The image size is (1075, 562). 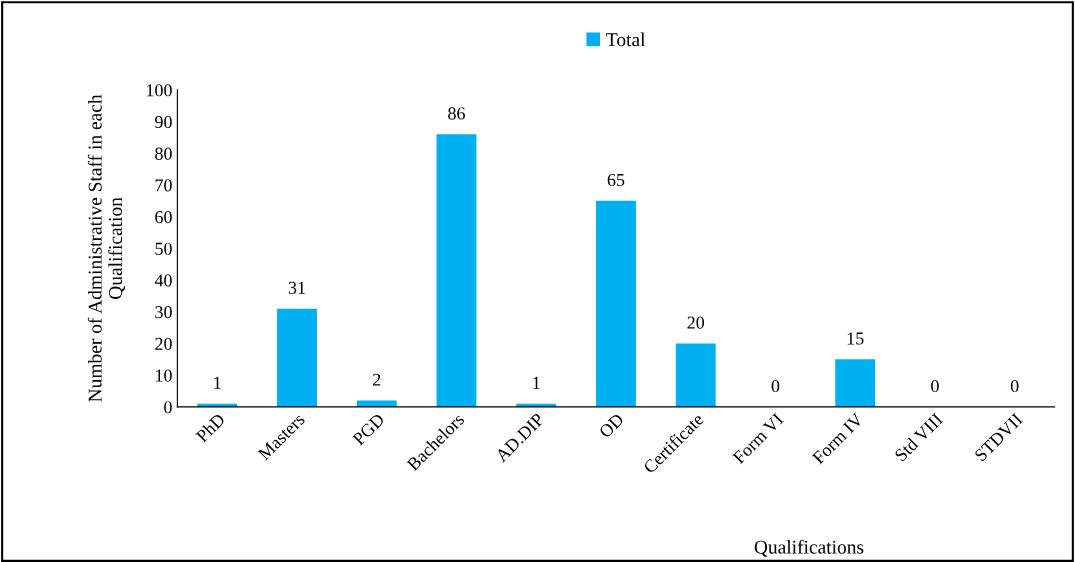 I want to click on y-tick-label: 50, so click(x=163, y=248).